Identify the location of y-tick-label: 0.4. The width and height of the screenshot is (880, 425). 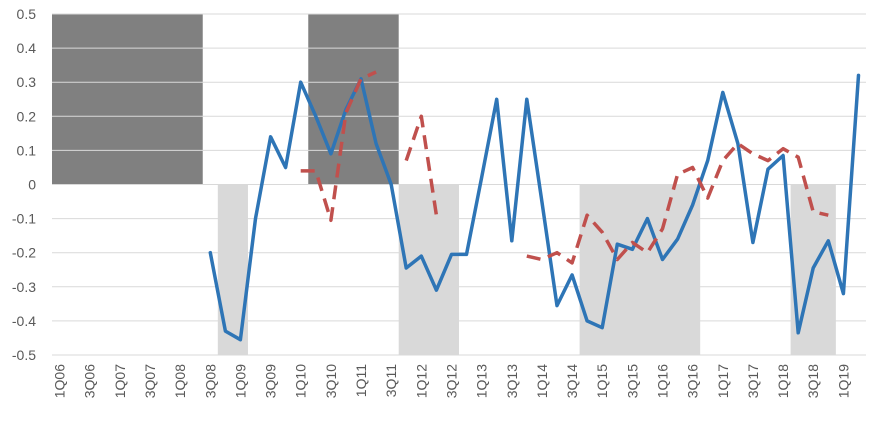
(27, 48).